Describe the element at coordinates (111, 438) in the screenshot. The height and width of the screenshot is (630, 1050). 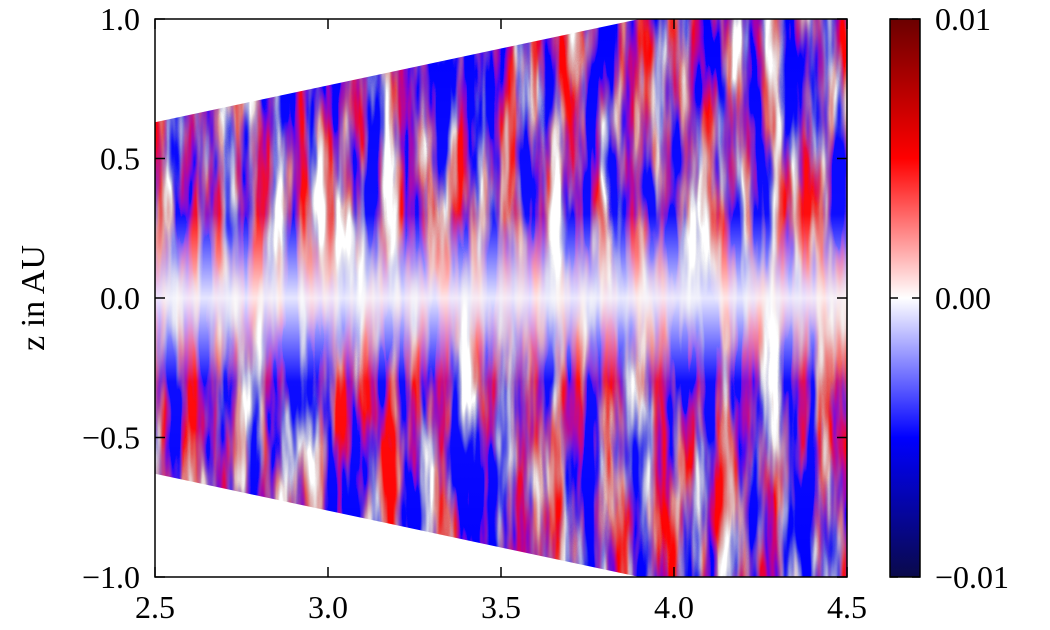
I see `y-tick-label: −0.5` at that location.